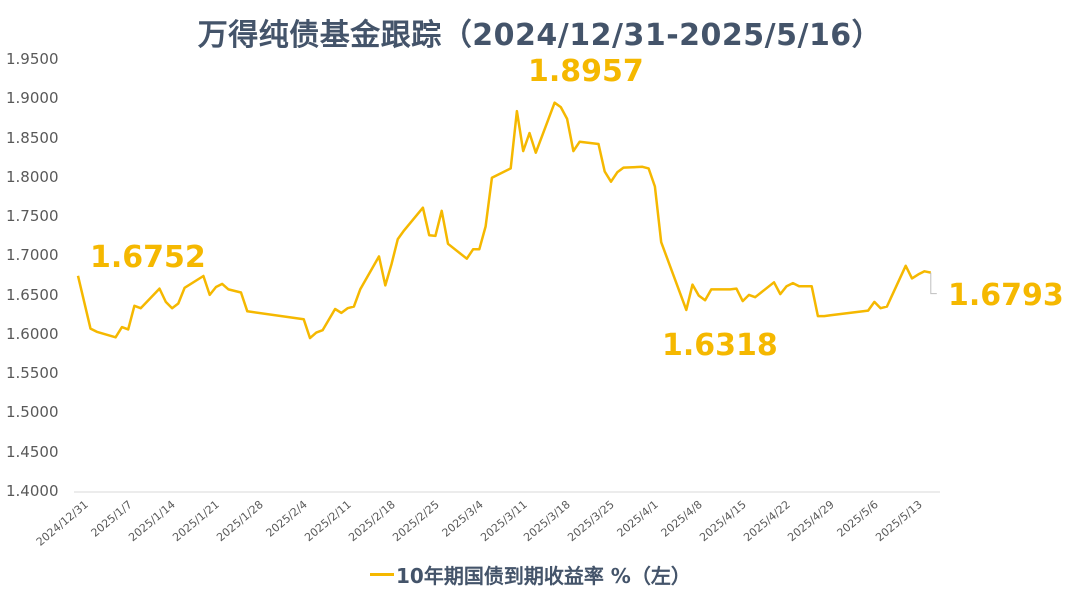  I want to click on chart-title: 万得纯债基金跟踪（2024/12/31-2025/5/16）, so click(540, 35).